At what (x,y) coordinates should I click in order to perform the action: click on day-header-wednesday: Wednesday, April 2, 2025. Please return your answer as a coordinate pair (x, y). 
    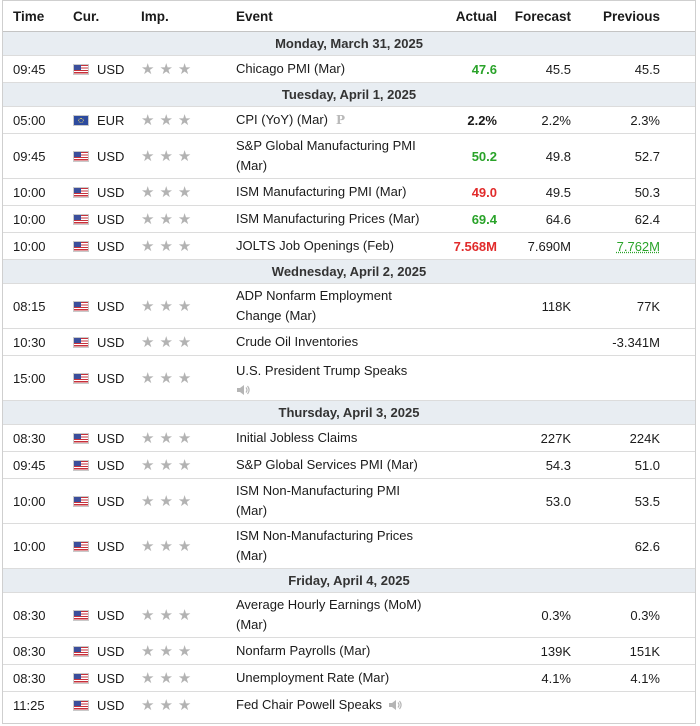
    Looking at the image, I should click on (349, 271).